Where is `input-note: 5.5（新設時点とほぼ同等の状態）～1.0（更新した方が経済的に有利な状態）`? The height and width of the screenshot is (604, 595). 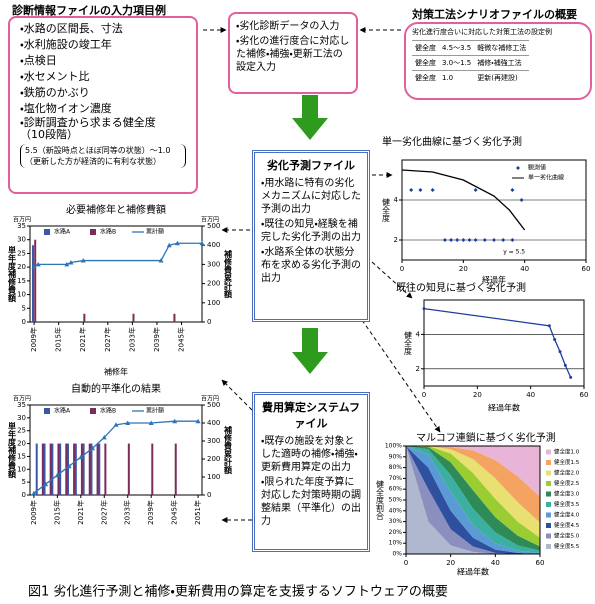
input-note: 5.5（新設時点とほぼ同等の状態）～1.0（更新した方が経済的に有利な状態） is located at coordinates (103, 156).